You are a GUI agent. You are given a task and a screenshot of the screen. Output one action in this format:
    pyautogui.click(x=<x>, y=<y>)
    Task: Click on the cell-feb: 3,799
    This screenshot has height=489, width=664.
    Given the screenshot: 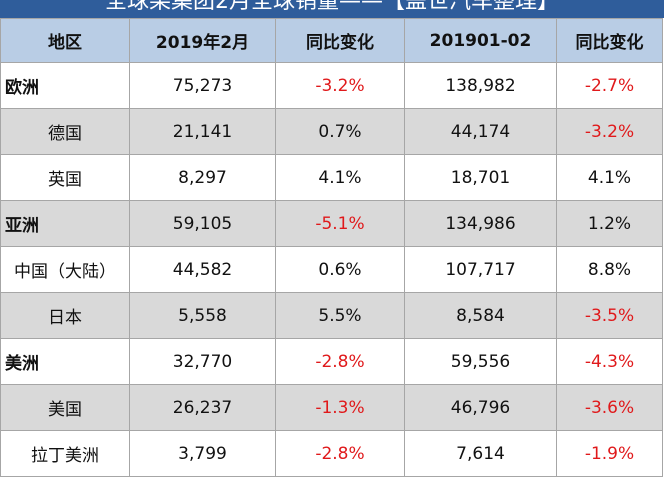 What is the action you would take?
    pyautogui.click(x=202, y=453)
    